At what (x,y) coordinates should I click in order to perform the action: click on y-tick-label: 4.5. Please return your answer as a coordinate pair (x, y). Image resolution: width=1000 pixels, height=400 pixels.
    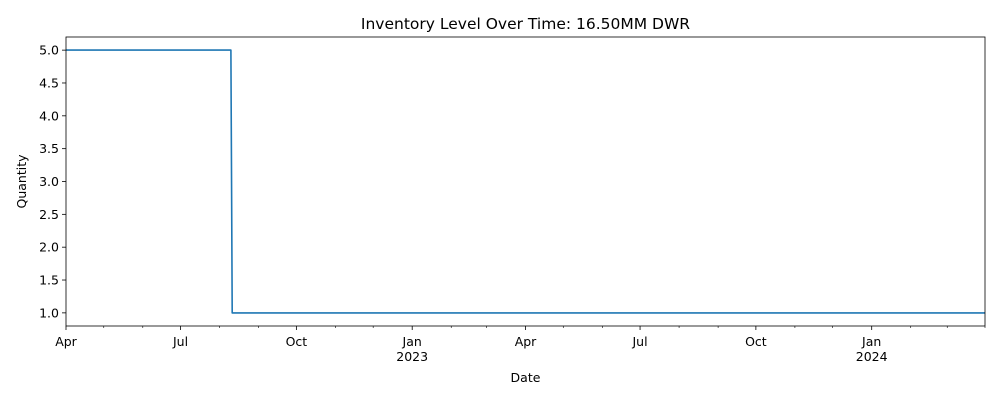
    Looking at the image, I should click on (49, 82).